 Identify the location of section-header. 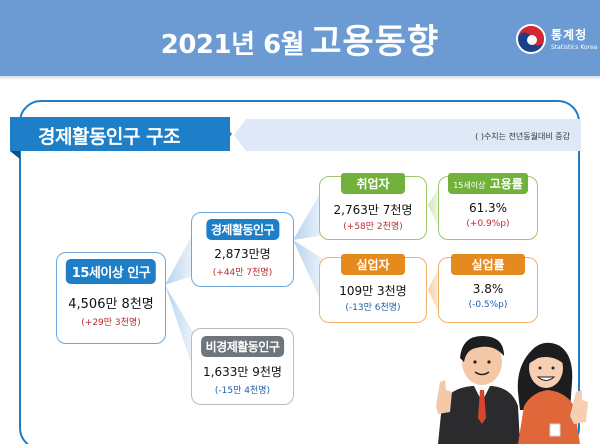
(120, 134).